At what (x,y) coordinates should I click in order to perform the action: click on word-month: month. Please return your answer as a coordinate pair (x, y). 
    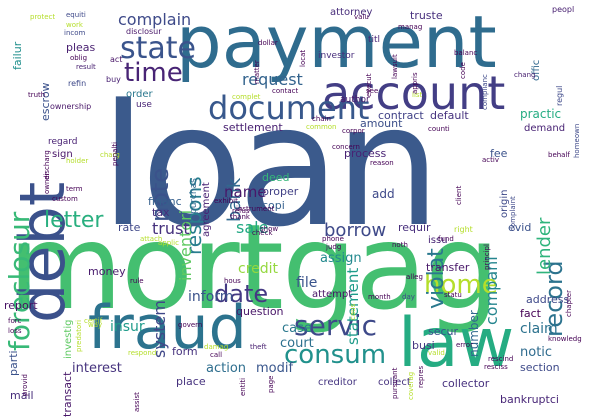
    Looking at the image, I should click on (379, 297).